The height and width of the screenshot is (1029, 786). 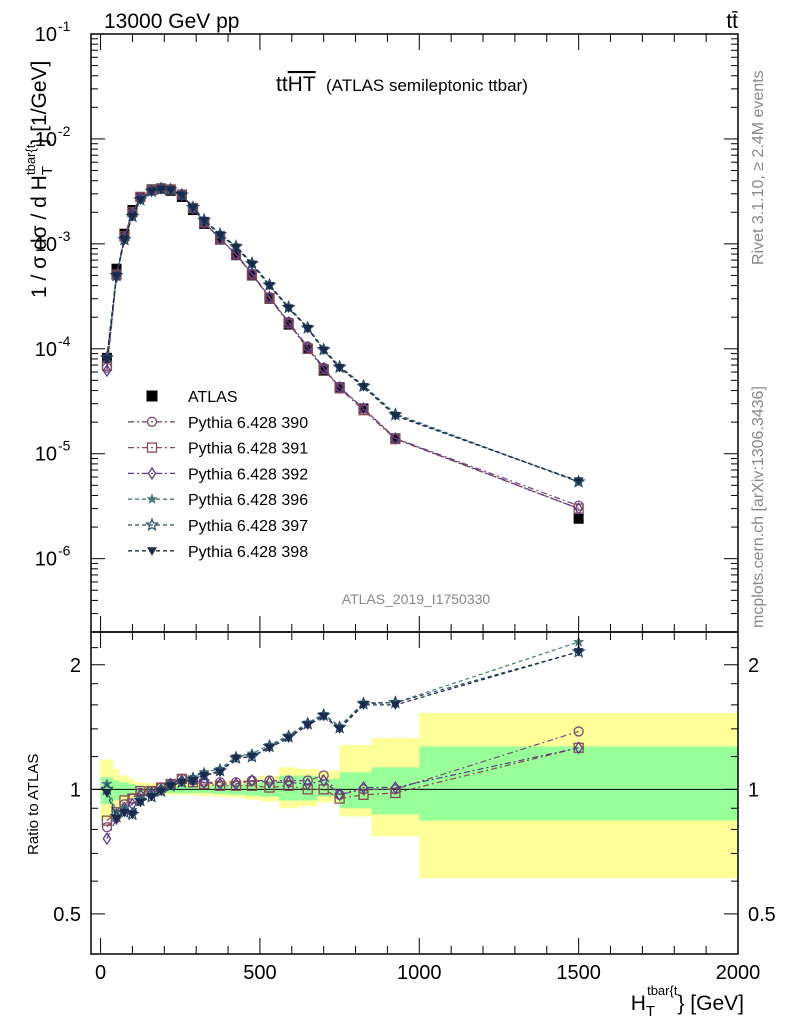 What do you see at coordinates (762, 915) in the screenshot?
I see `ratio-y-tick-label-right: 0.5` at bounding box center [762, 915].